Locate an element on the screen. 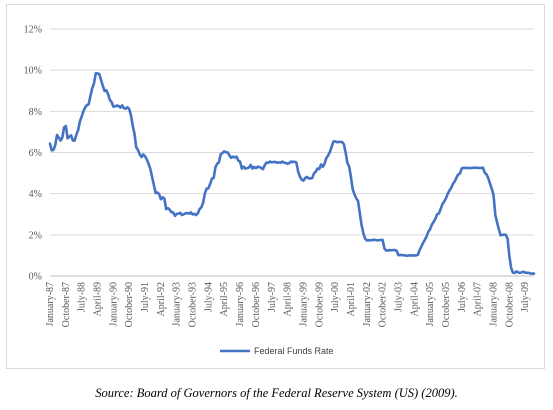 Image resolution: width=553 pixels, height=410 pixels. x-tick-label: July-91 is located at coordinates (145, 297).